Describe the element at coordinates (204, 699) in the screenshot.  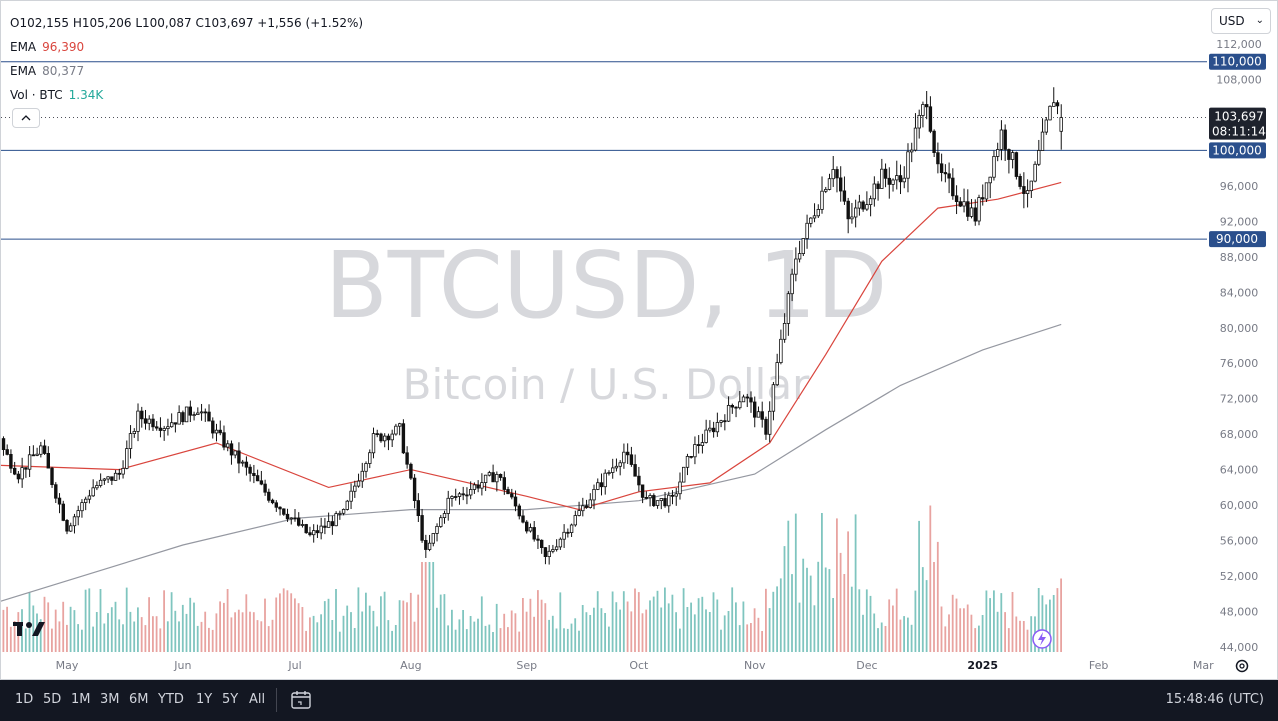
I see `timeframe-1y: 1Y` at that location.